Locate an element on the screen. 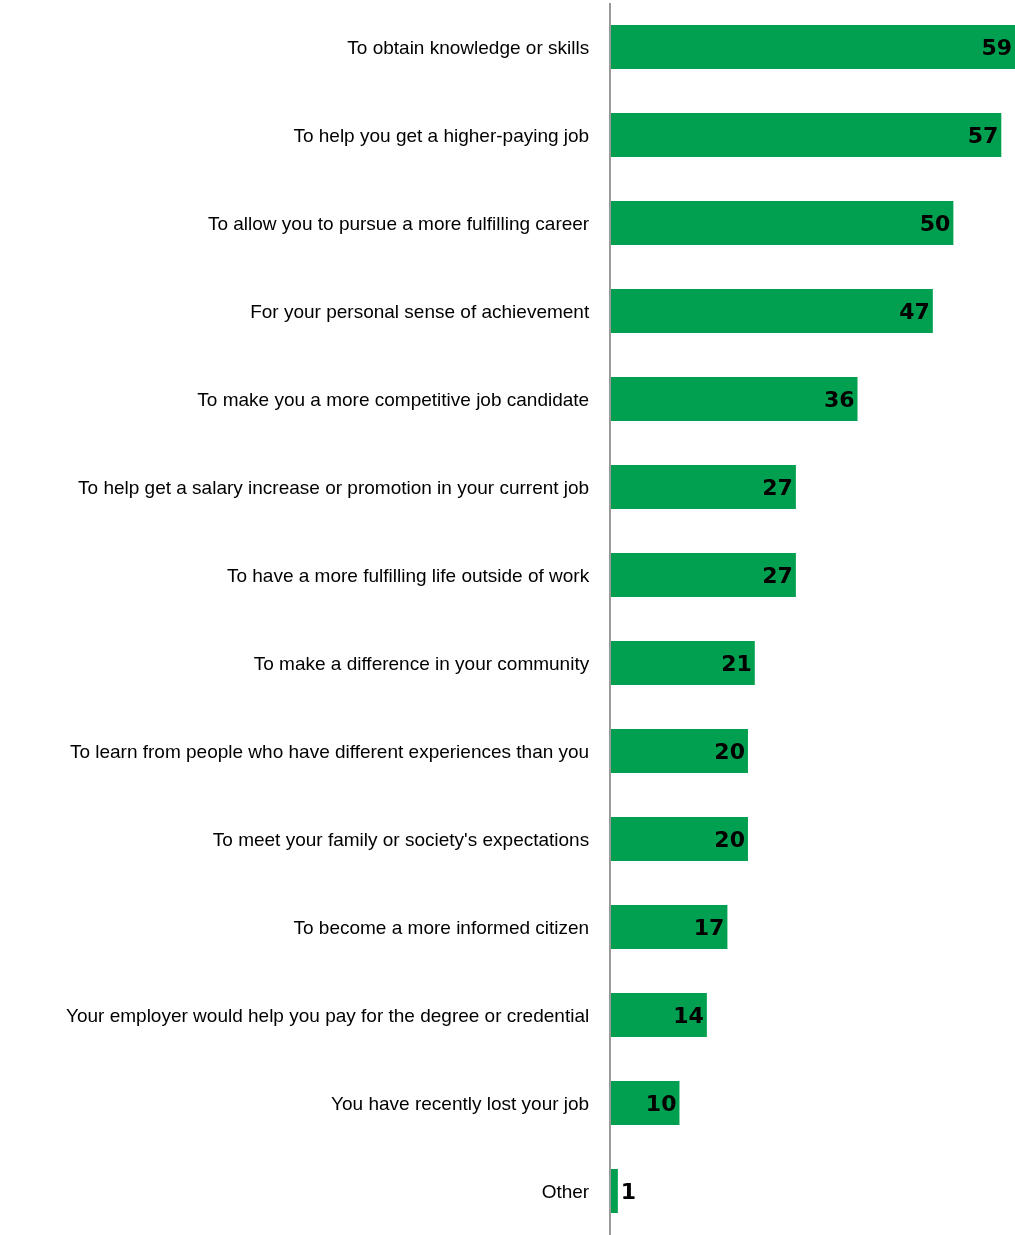 This screenshot has height=1235, width=1015. data-label: 57 is located at coordinates (983, 135).